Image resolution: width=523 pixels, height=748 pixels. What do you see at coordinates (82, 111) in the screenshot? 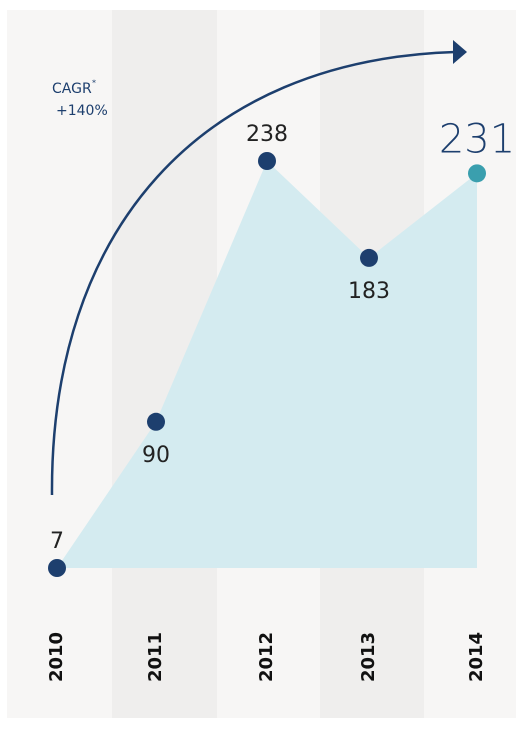
I see `cagr-value: +140%` at bounding box center [82, 111].